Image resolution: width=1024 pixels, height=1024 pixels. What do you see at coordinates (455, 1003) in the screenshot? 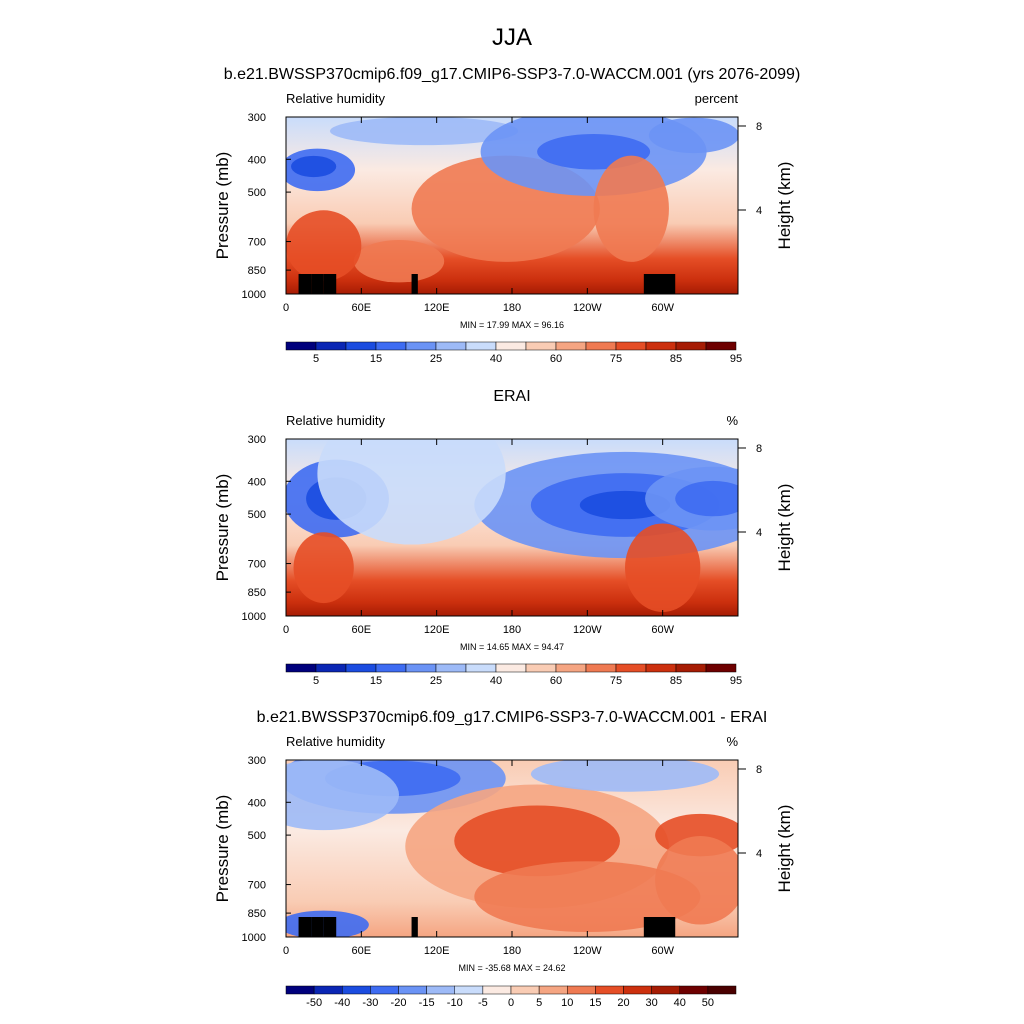
I see `colorbar-label: -10` at bounding box center [455, 1003].